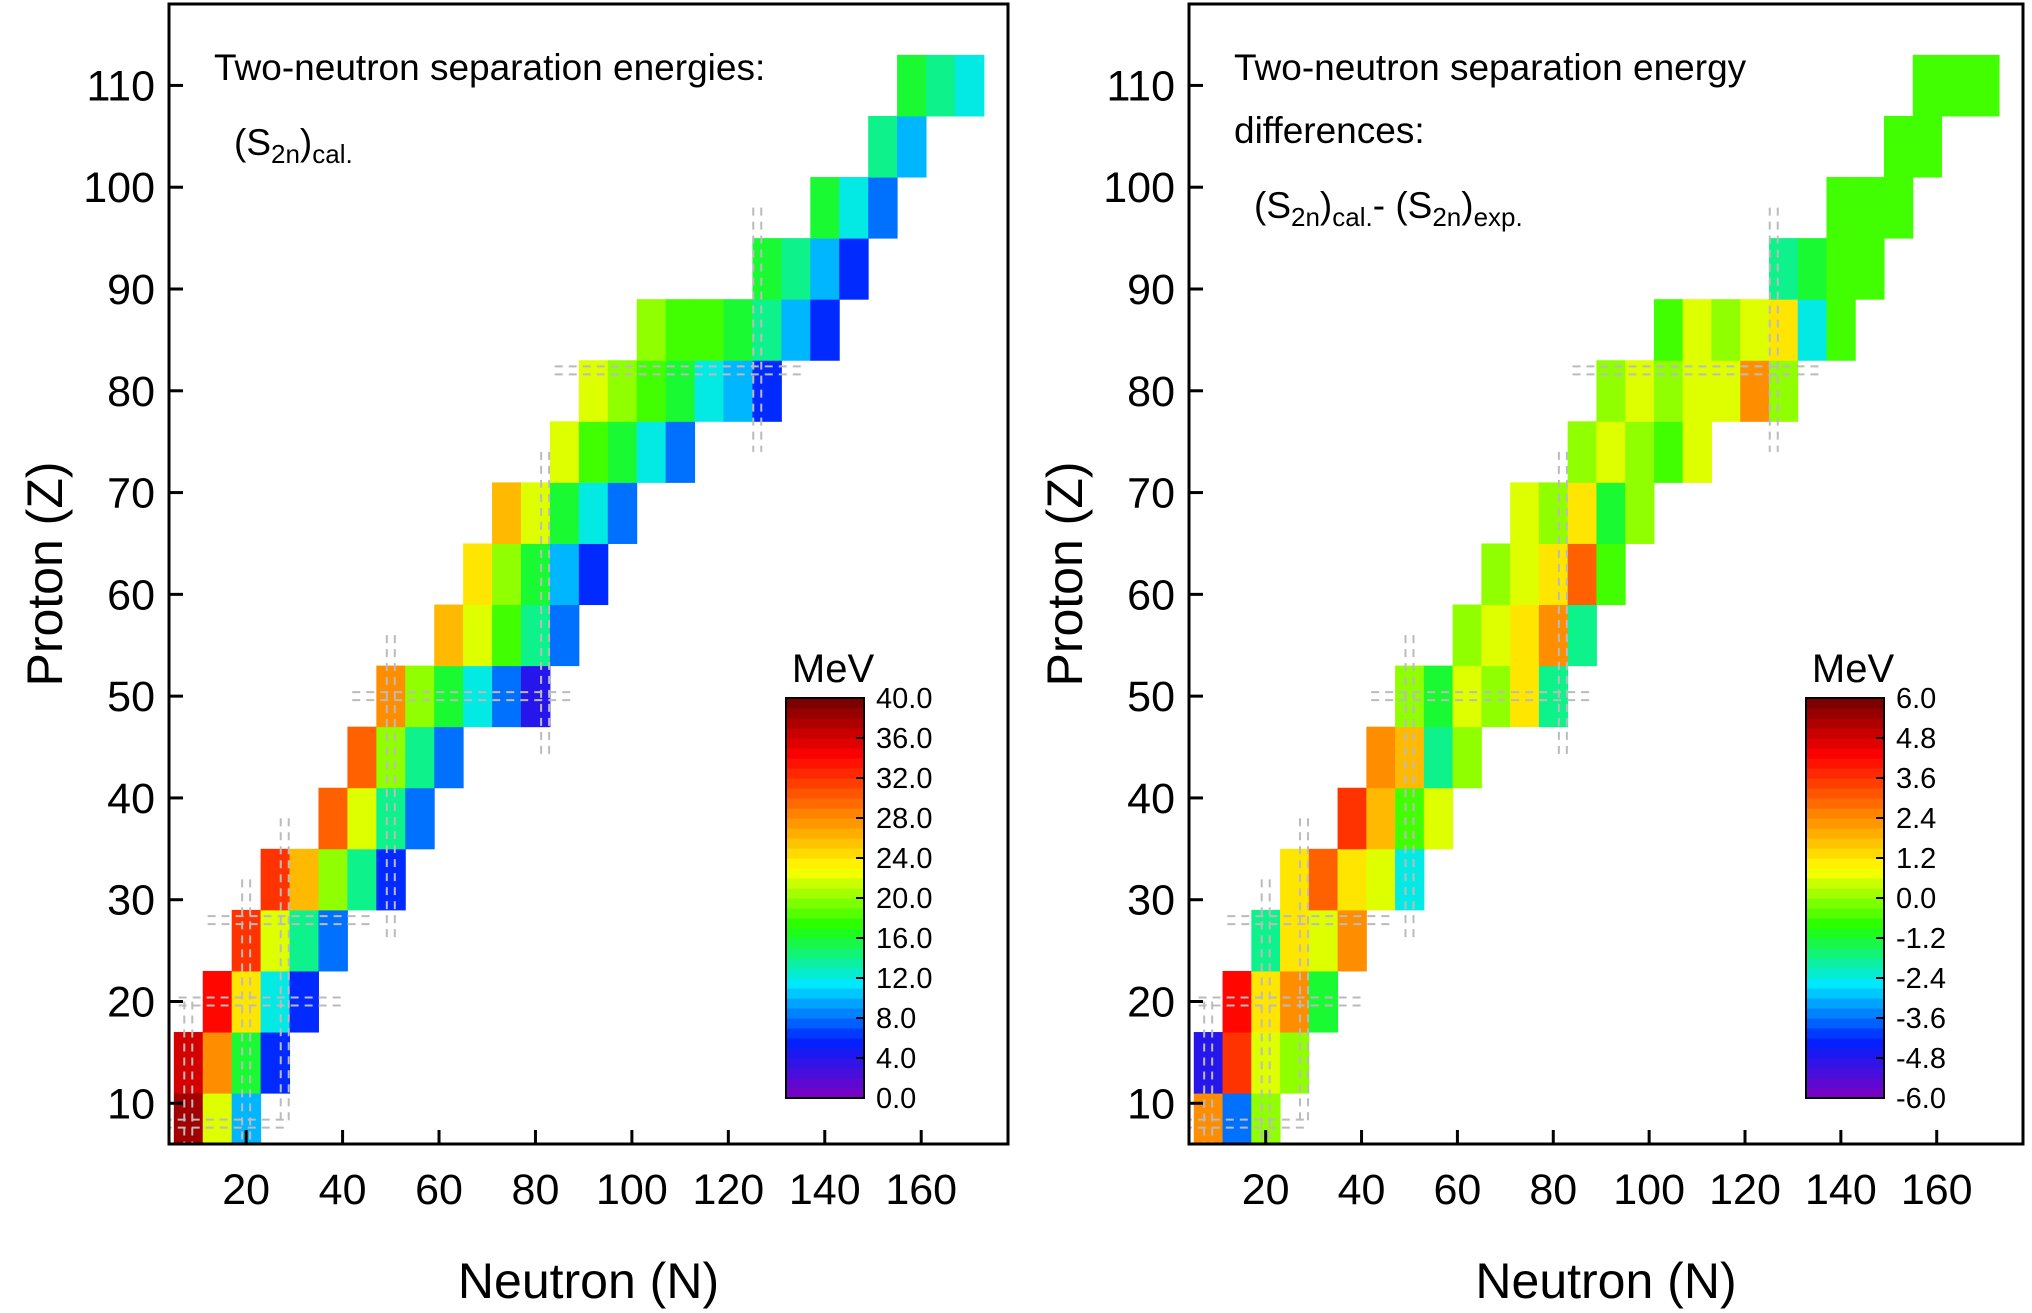 This screenshot has width=2032, height=1313. What do you see at coordinates (1151, 290) in the screenshot?
I see `y-tick-label: 90` at bounding box center [1151, 290].